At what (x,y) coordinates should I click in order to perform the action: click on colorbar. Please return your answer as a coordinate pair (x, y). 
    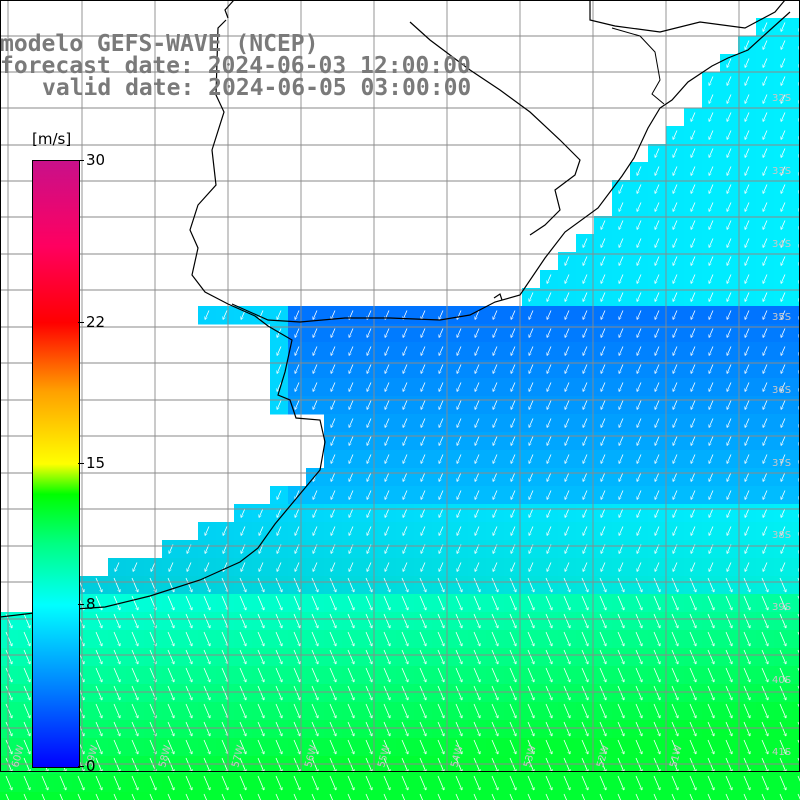
    Looking at the image, I should click on (56, 464).